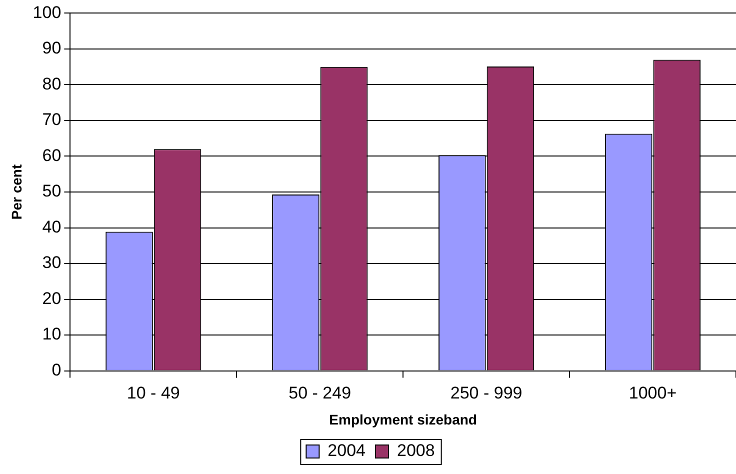 Image resolution: width=736 pixels, height=474 pixels. Describe the element at coordinates (52, 120) in the screenshot. I see `y-tick-label: 70` at that location.